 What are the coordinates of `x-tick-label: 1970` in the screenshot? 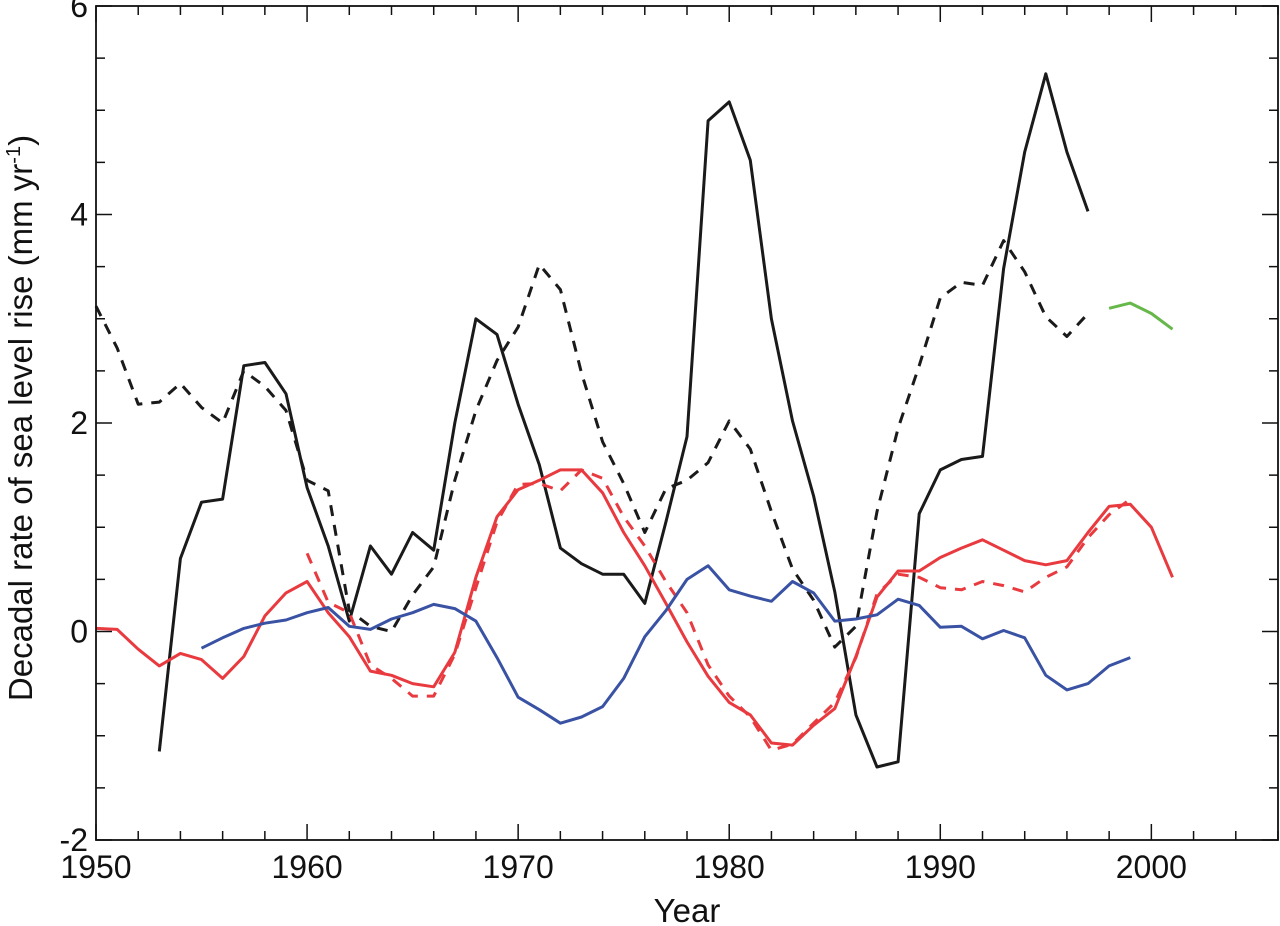 It's located at (518, 867).